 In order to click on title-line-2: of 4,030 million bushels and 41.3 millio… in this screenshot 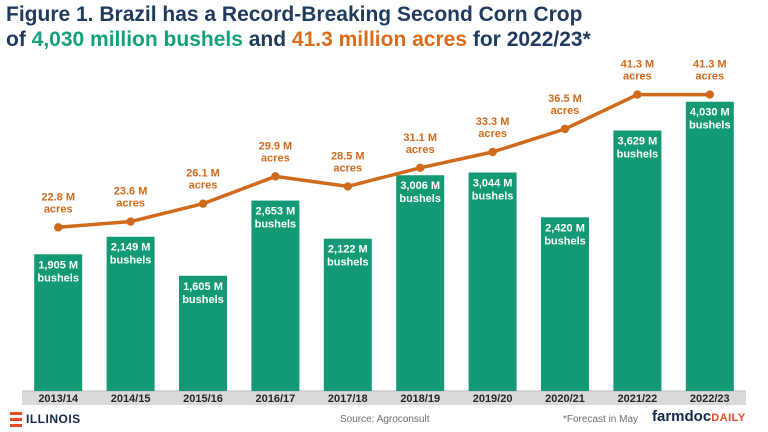, I will do `click(386, 39)`.